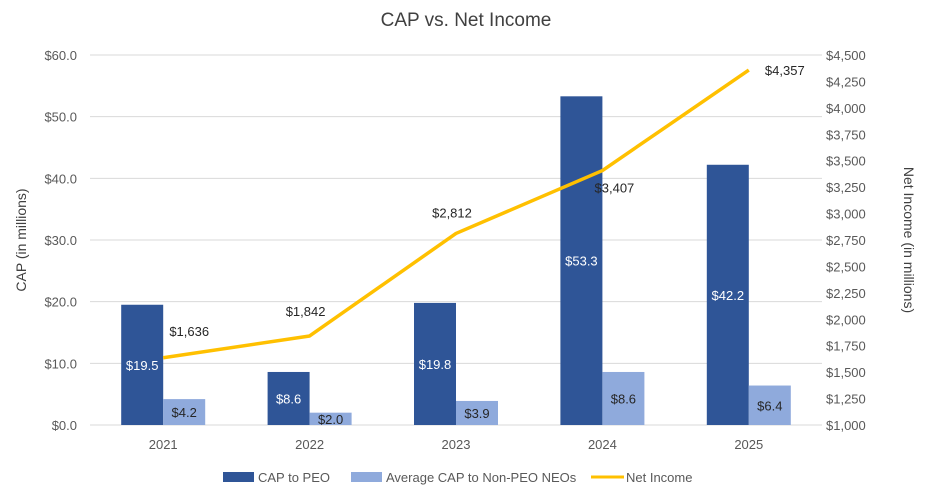  What do you see at coordinates (189, 331) in the screenshot?
I see `data-label-net-income: $1,636` at bounding box center [189, 331].